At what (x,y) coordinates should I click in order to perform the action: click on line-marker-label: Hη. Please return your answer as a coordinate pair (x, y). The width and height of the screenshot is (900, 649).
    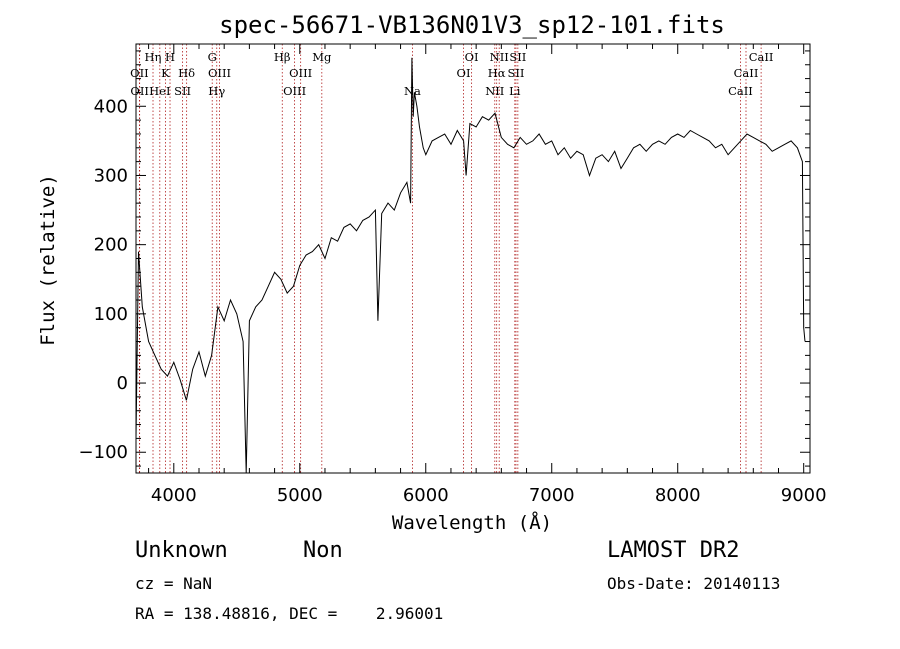
    Looking at the image, I should click on (153, 57).